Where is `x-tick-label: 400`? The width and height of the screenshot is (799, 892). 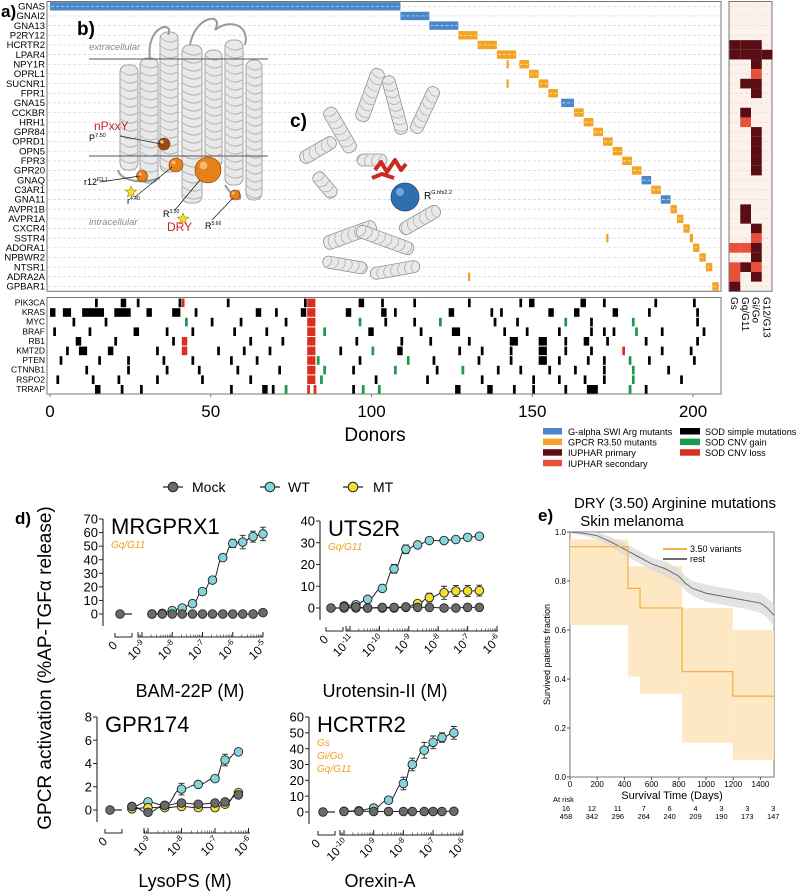
x-tick-label: 400 is located at coordinates (625, 784).